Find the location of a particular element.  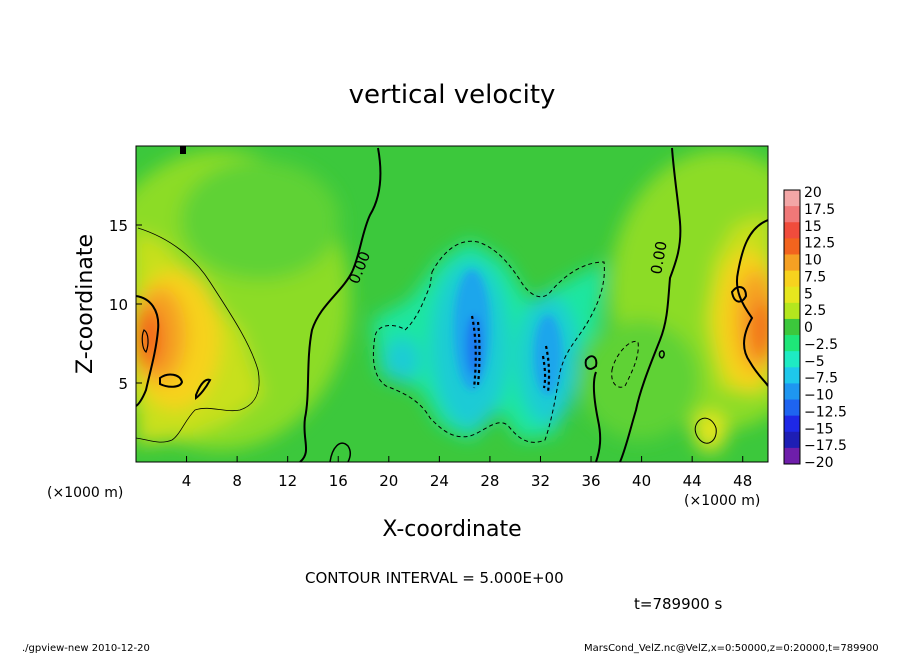

x-tick-label-2: 12 is located at coordinates (287, 481).